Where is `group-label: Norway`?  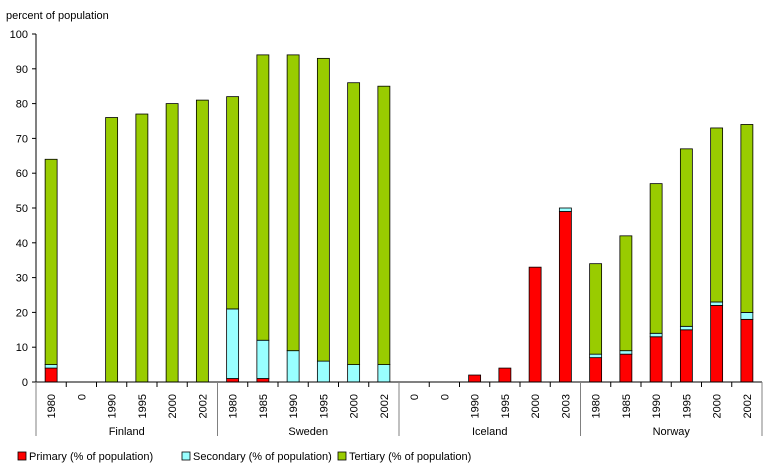 group-label: Norway is located at coordinates (672, 432).